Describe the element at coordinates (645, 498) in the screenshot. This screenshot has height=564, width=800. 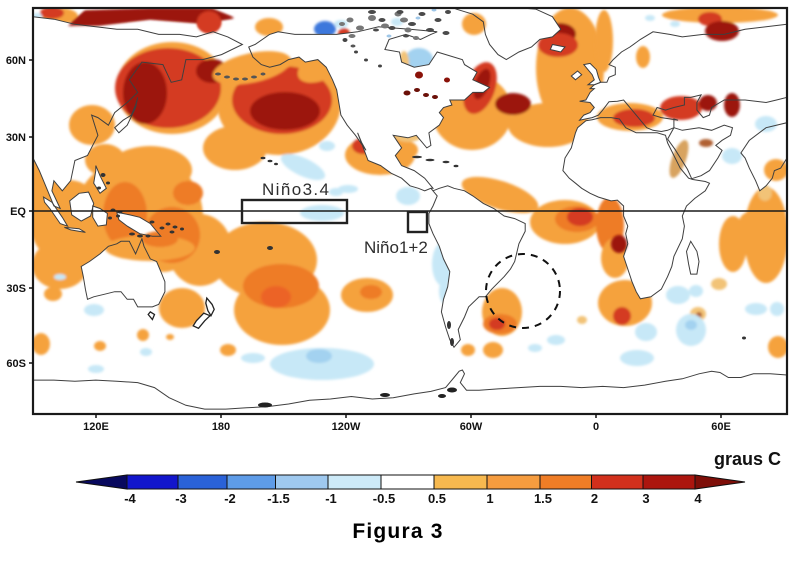
I see `svg-text: 3` at that location.